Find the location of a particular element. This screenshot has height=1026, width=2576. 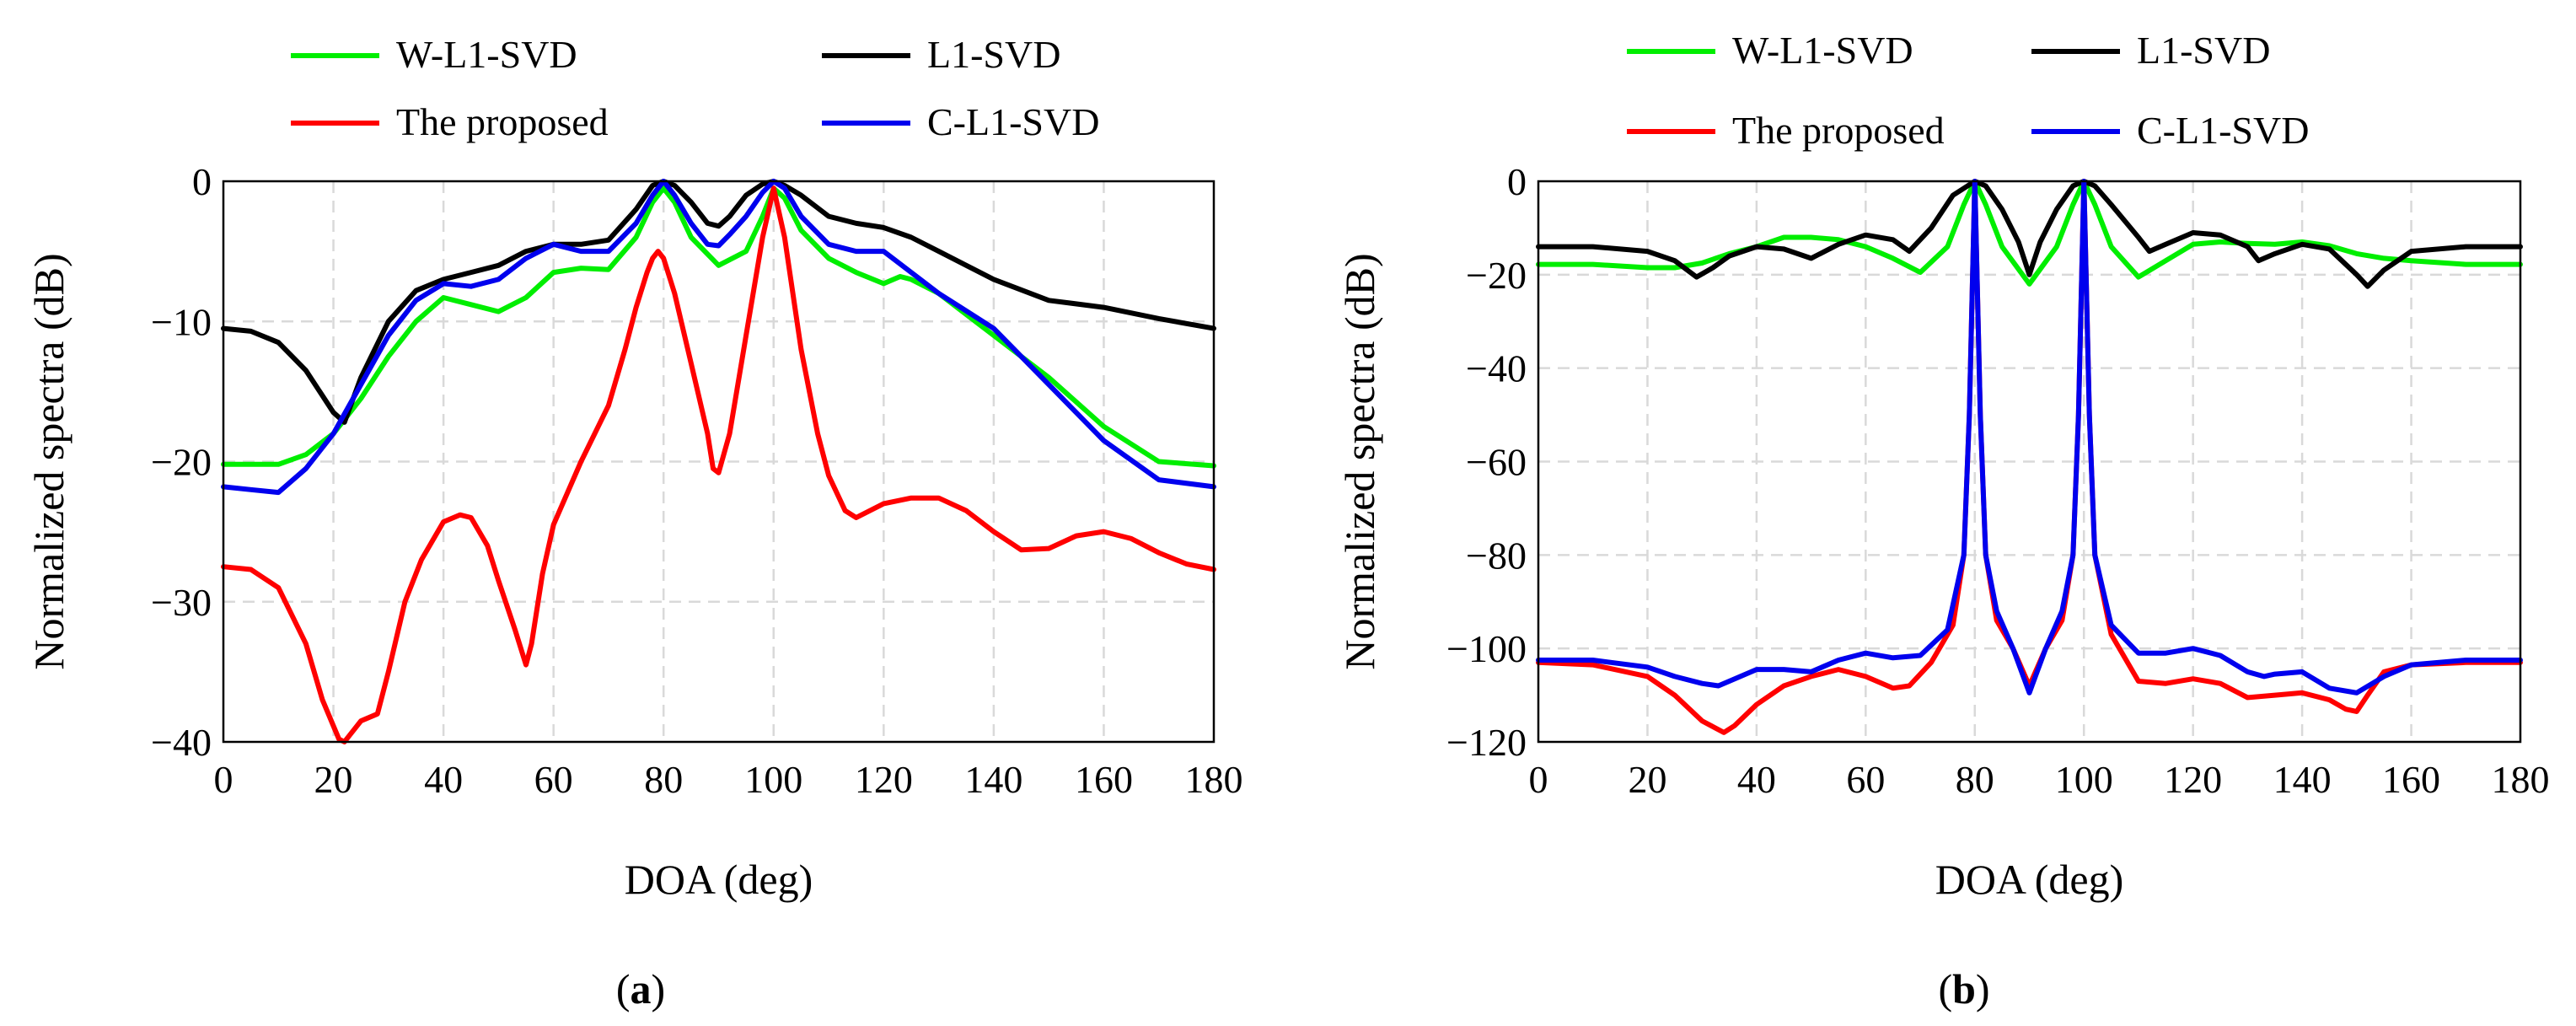

y-tick-label: −80 is located at coordinates (1496, 555).